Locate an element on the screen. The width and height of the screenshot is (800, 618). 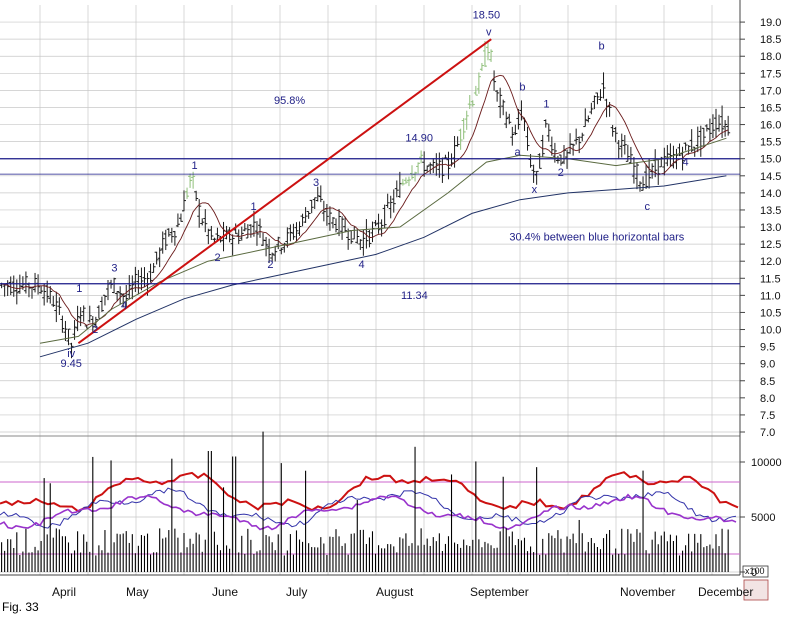
figure-caption: Fig. 33 is located at coordinates (20, 607).